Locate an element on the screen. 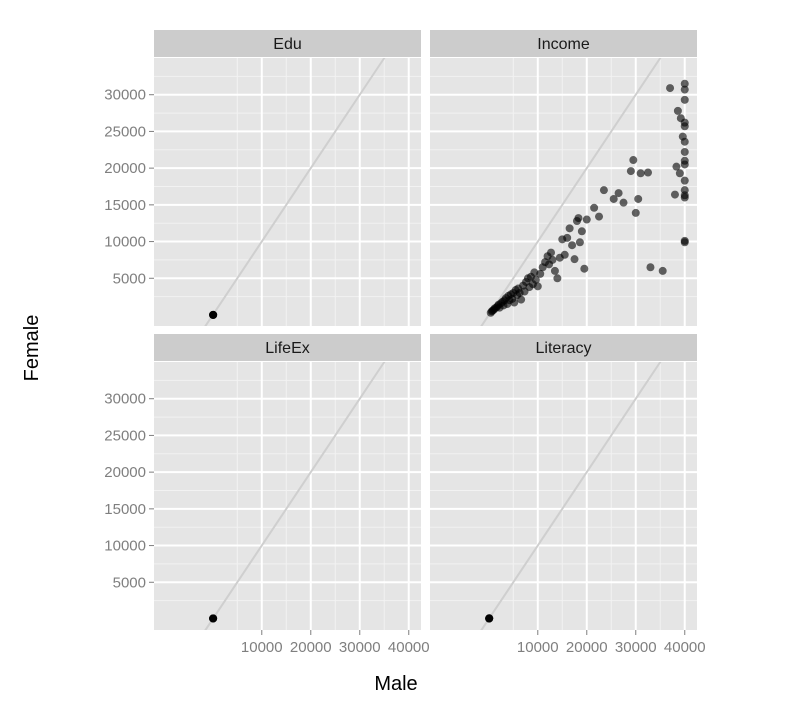  strip-label: Edu is located at coordinates (287, 44).